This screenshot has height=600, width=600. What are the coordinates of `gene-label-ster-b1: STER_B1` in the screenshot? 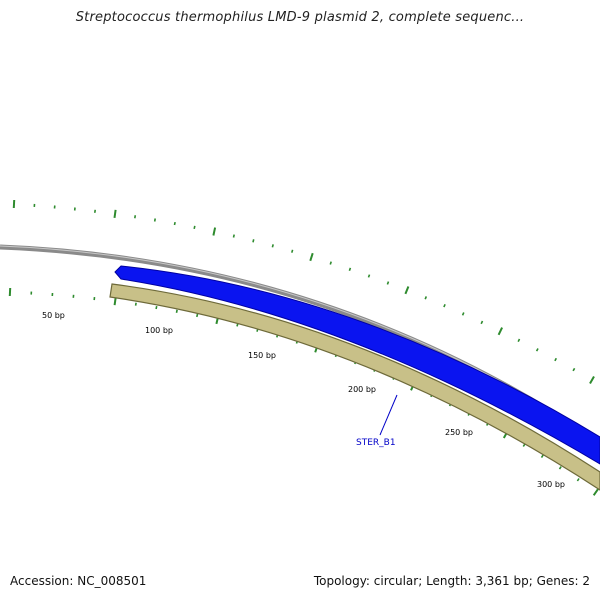 It's located at (376, 443).